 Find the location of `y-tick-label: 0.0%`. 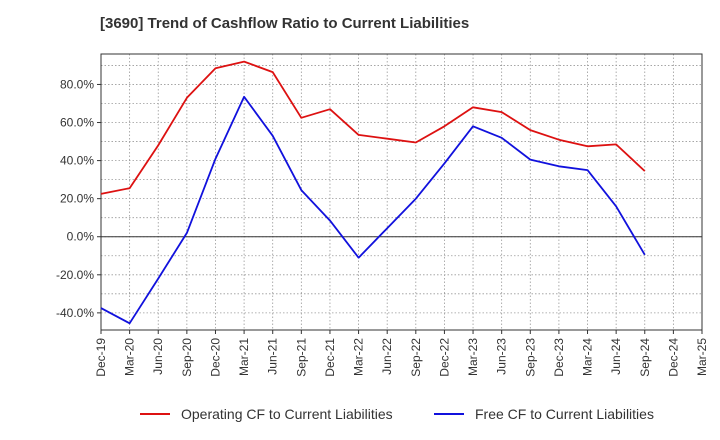

y-tick-label: 0.0% is located at coordinates (81, 237).